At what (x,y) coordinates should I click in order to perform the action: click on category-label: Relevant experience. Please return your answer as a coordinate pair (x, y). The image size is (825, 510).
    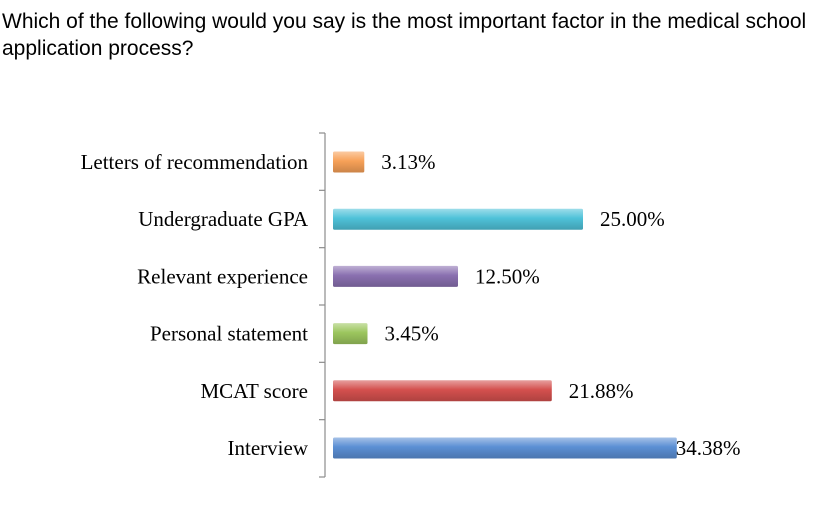
    Looking at the image, I should click on (222, 276).